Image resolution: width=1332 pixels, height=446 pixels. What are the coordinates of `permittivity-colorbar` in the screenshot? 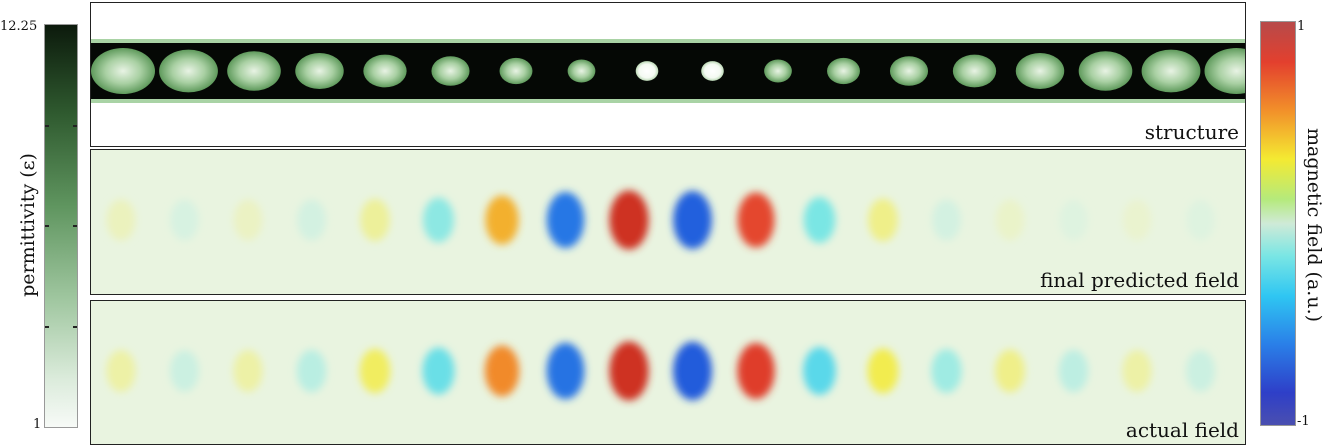 It's located at (61, 226).